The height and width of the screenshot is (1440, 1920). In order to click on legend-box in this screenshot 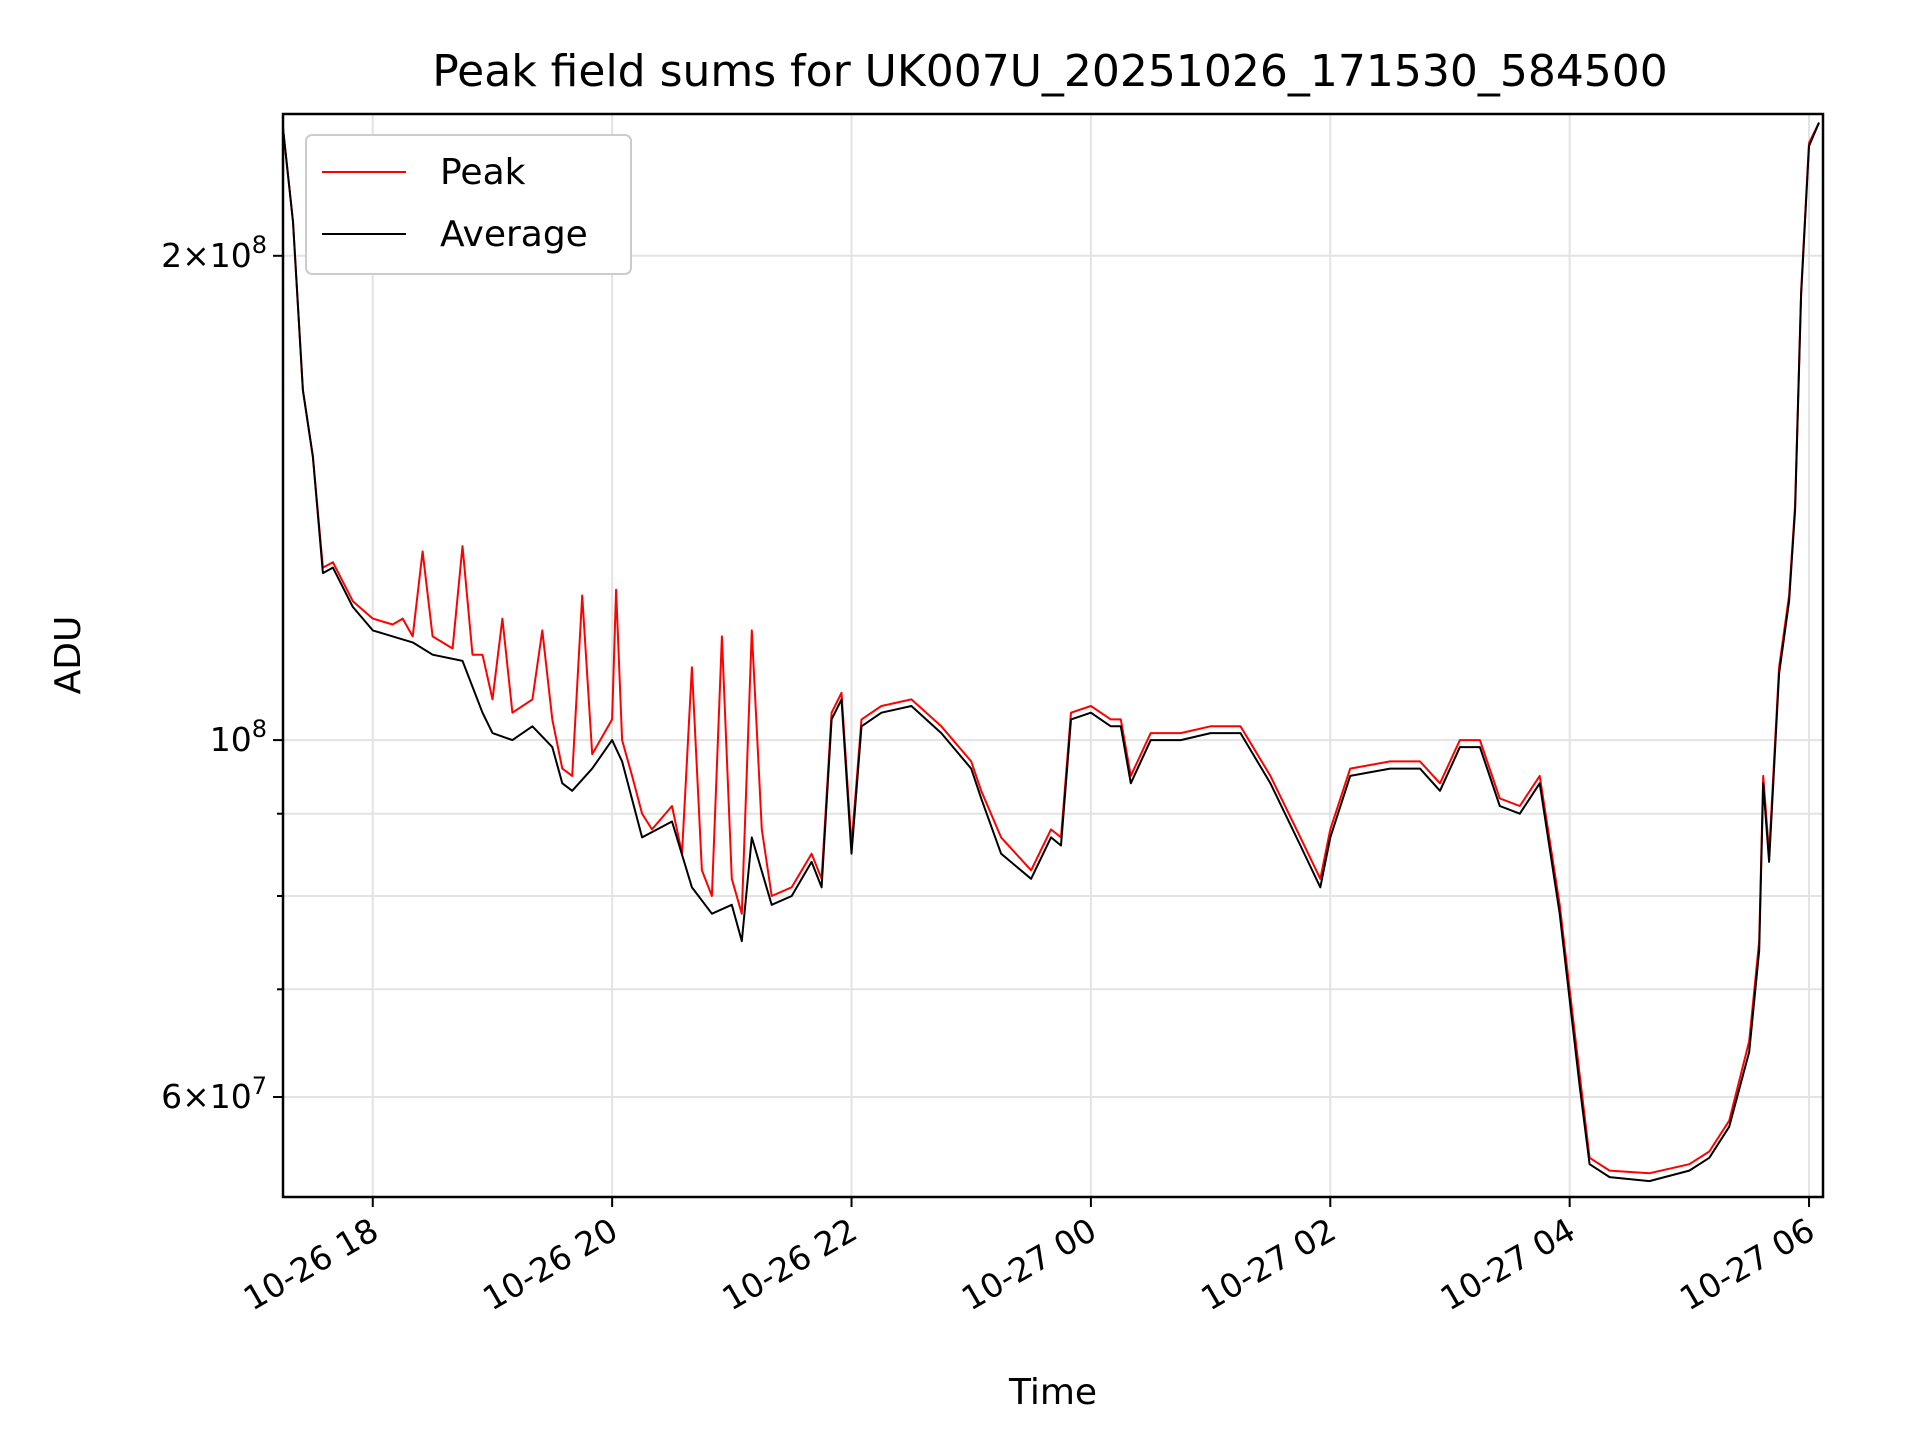, I will do `click(468, 204)`.